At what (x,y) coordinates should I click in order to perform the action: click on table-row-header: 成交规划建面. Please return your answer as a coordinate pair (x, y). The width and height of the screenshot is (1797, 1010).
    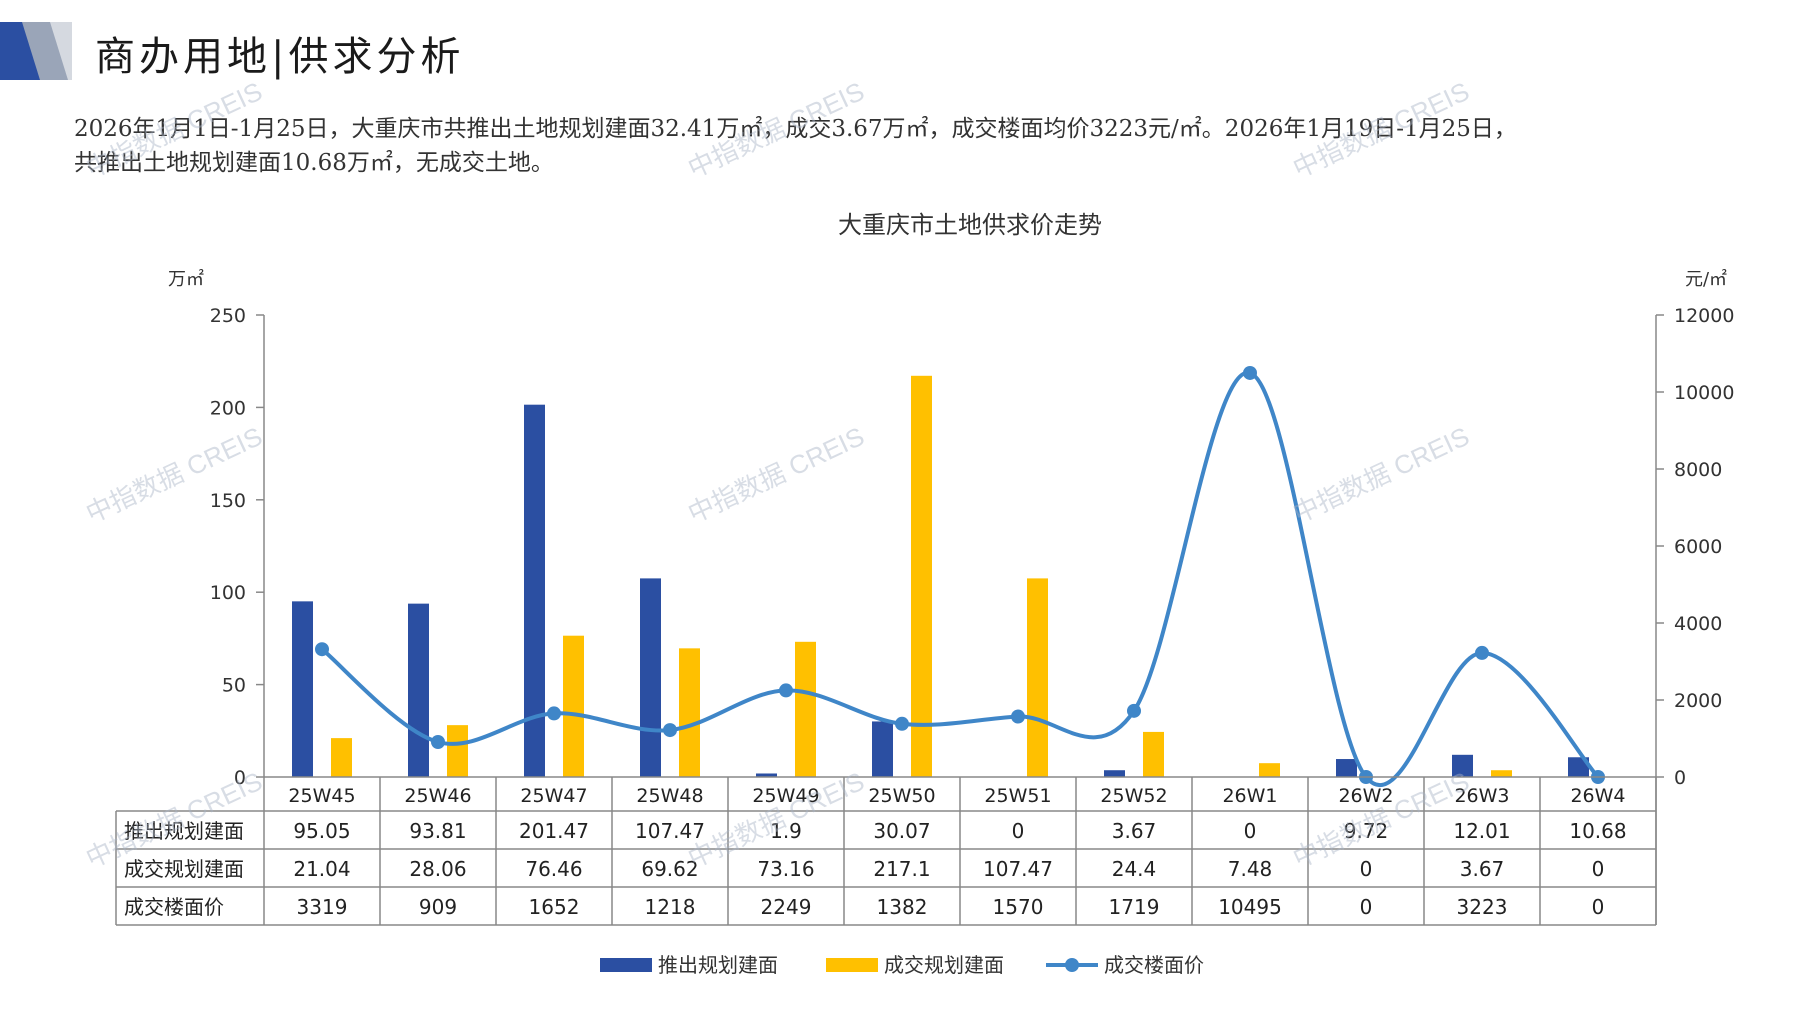
    Looking at the image, I should click on (184, 869).